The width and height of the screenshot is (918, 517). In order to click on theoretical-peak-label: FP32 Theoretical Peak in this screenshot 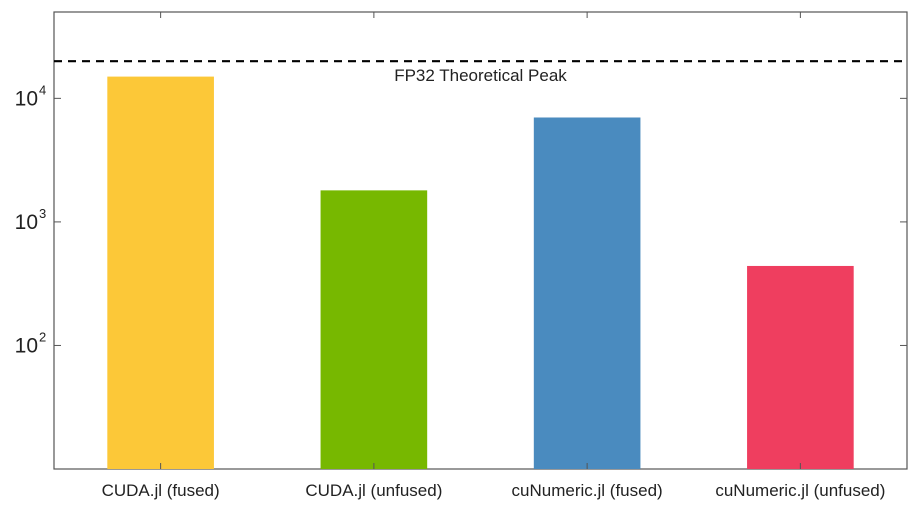, I will do `click(480, 75)`.